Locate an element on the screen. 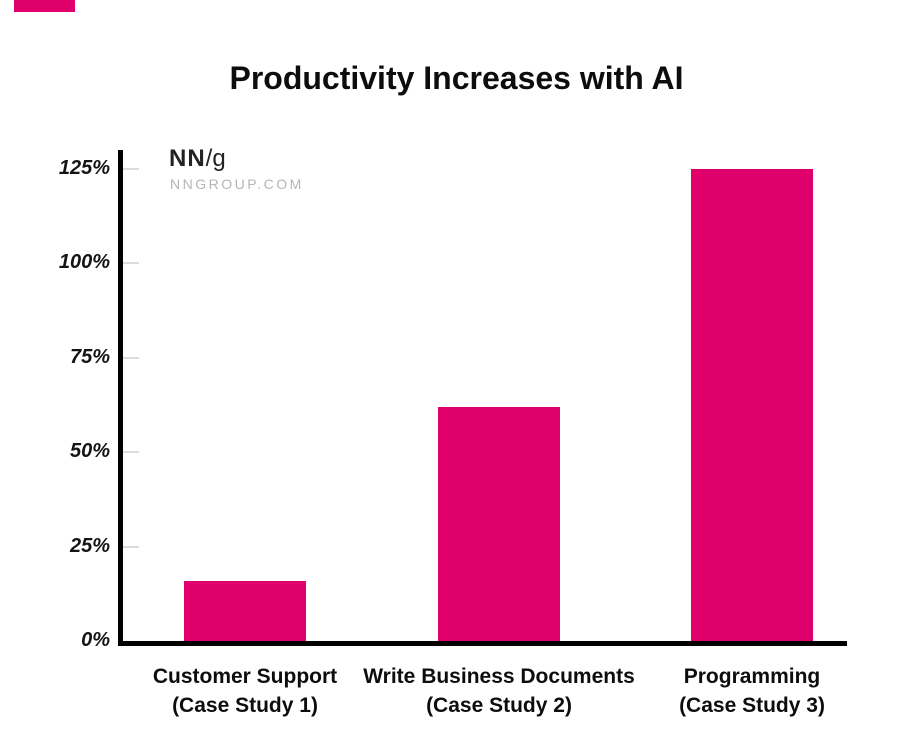  x-category-line2: (Case Study 2) is located at coordinates (499, 705).